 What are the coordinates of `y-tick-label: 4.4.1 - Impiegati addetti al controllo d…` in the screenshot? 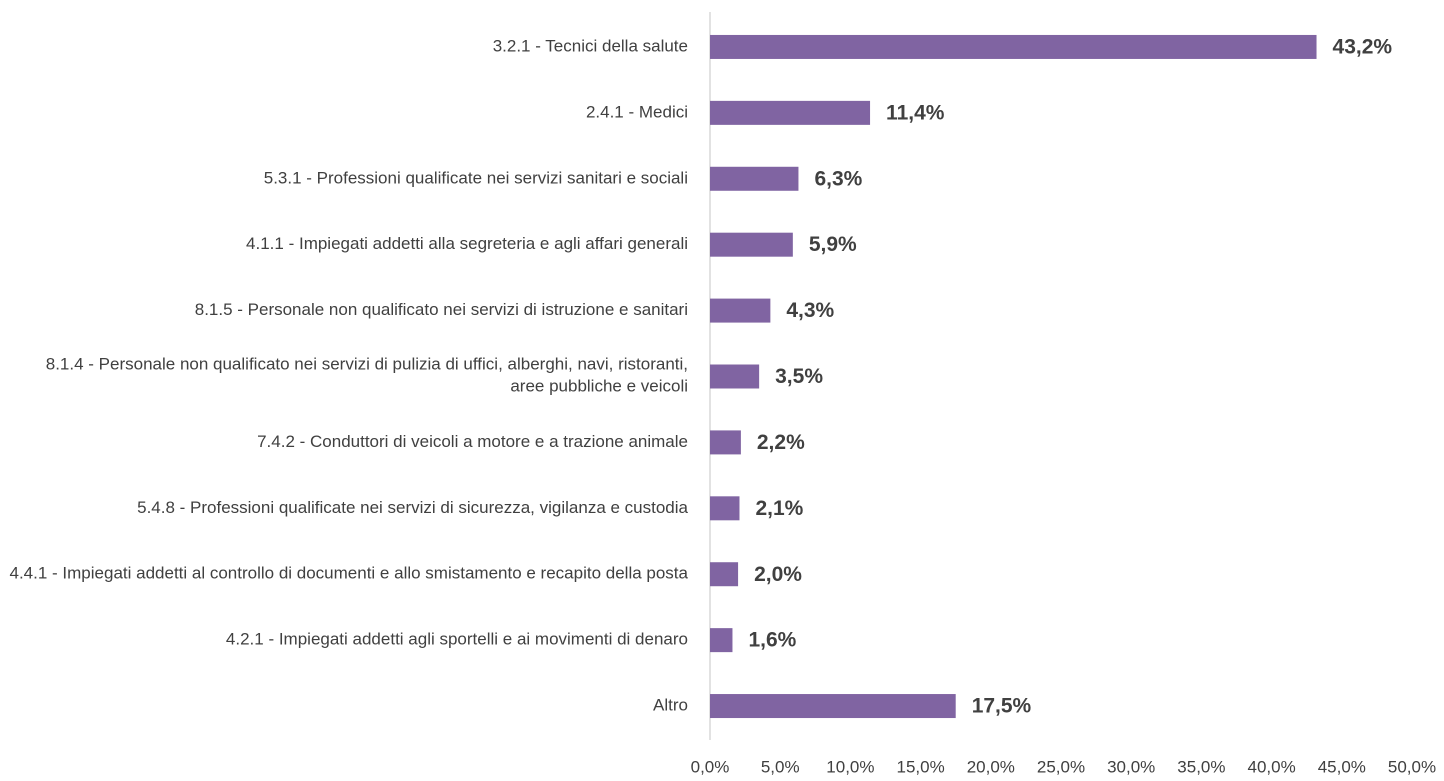 It's located at (349, 573).